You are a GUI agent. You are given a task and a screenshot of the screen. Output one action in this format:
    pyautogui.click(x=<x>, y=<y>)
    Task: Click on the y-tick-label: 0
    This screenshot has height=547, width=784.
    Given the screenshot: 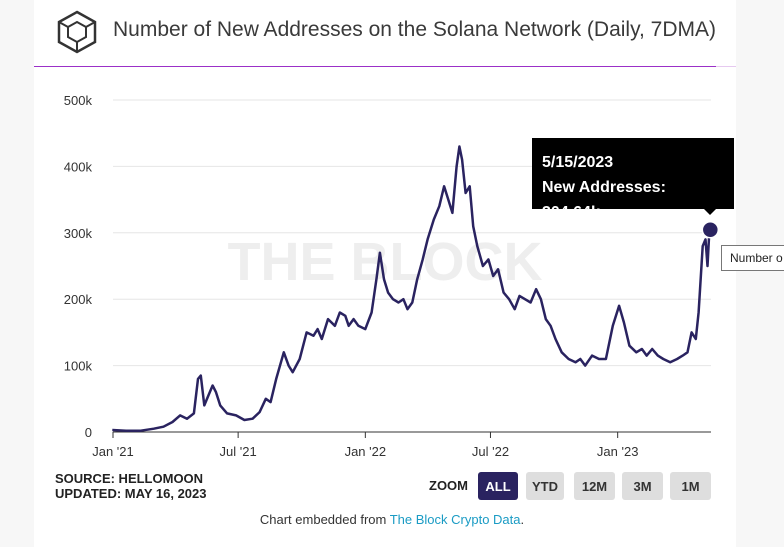 What is the action you would take?
    pyautogui.click(x=88, y=432)
    